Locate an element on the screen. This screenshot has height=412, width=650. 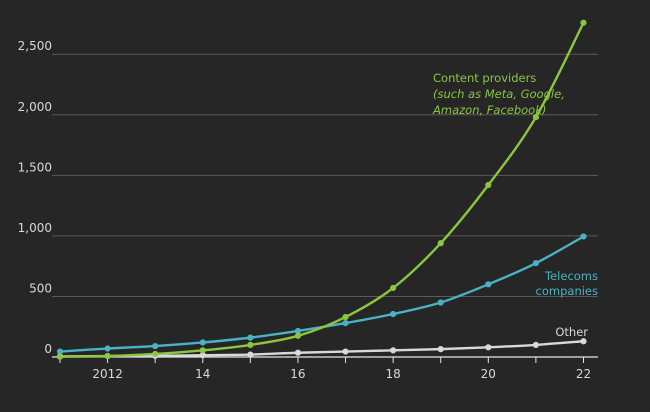
y-tick-label: 500 is located at coordinates (40, 288).